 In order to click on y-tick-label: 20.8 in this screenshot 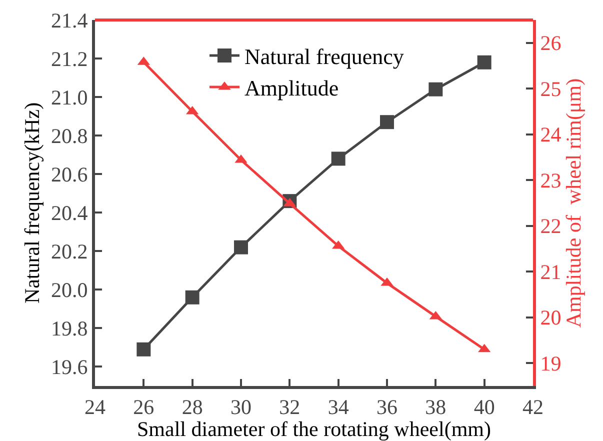, I will do `click(69, 136)`.